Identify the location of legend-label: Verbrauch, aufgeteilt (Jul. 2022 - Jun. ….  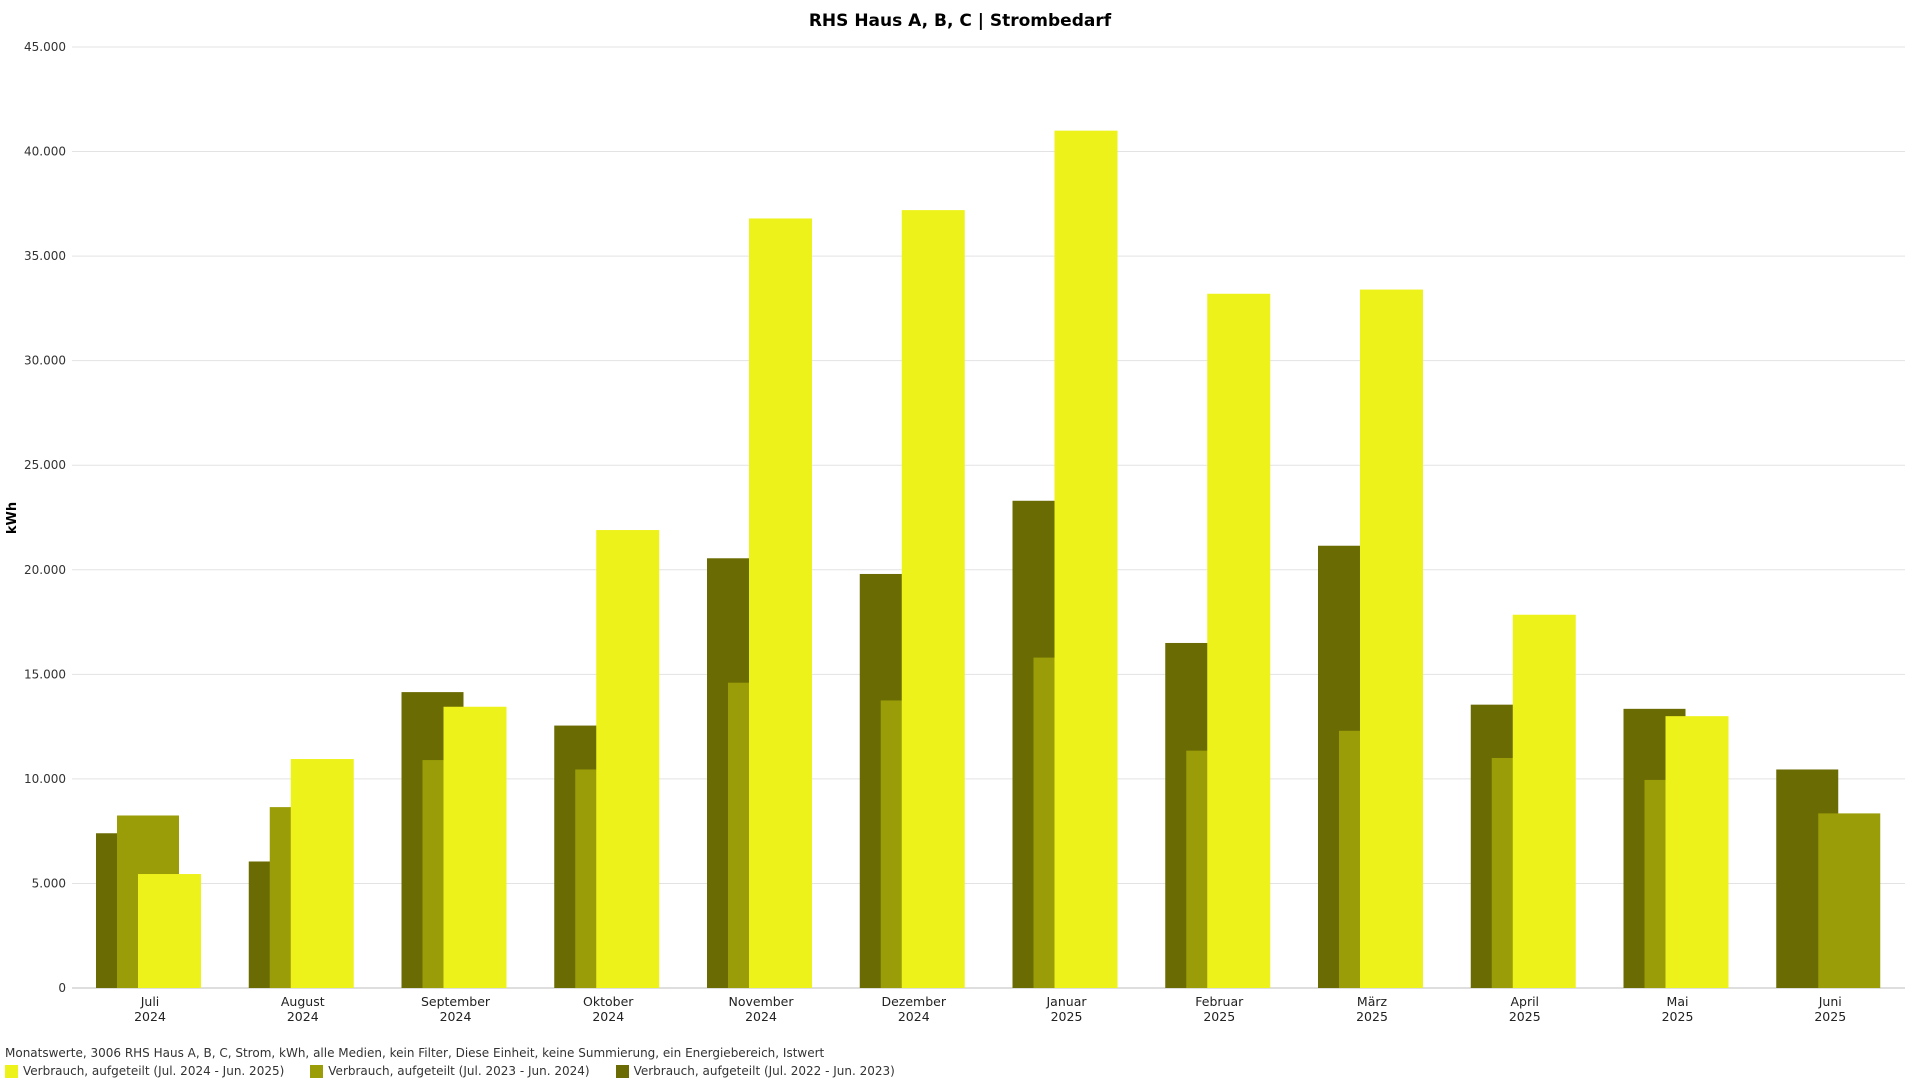
(764, 1071).